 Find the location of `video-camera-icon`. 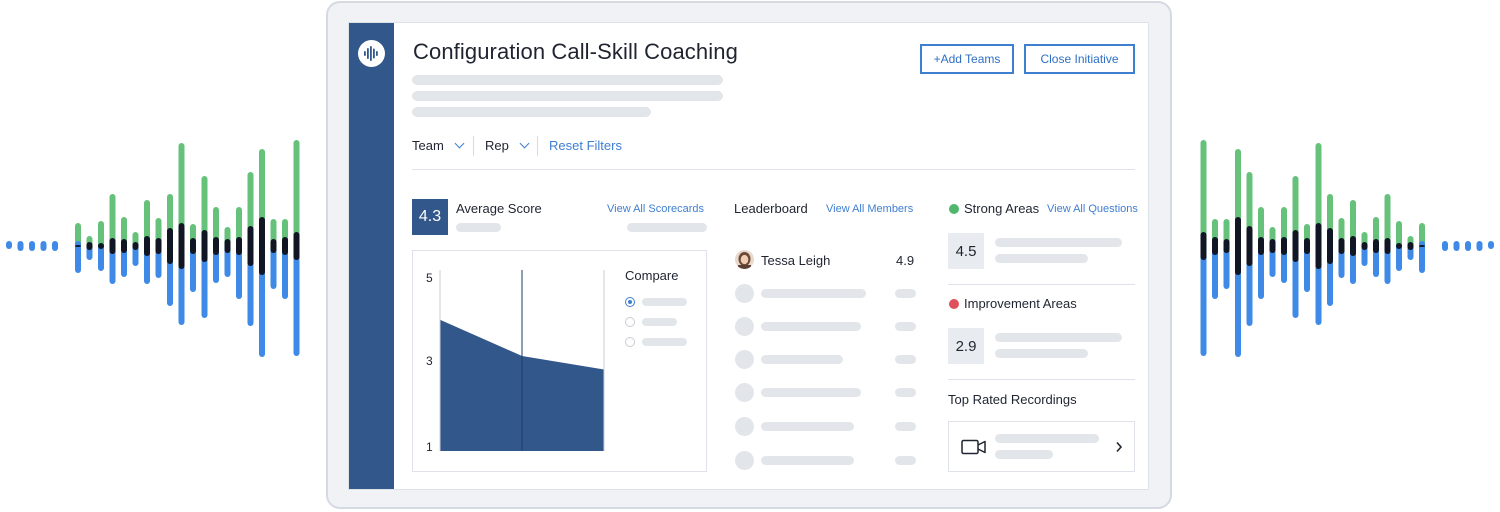

video-camera-icon is located at coordinates (973, 447).